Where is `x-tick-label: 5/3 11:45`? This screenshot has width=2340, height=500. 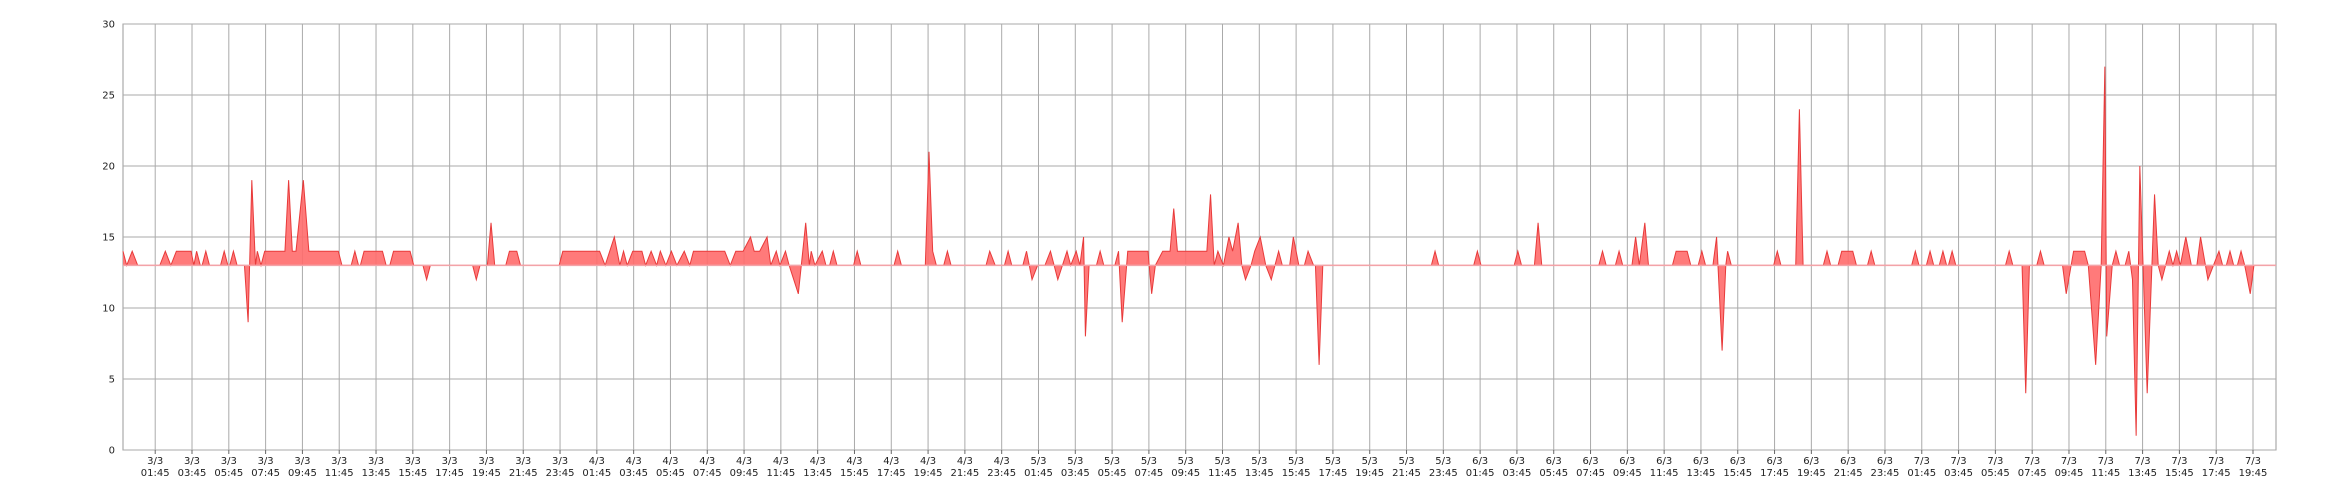 x-tick-label: 5/3 11:45 is located at coordinates (1222, 467).